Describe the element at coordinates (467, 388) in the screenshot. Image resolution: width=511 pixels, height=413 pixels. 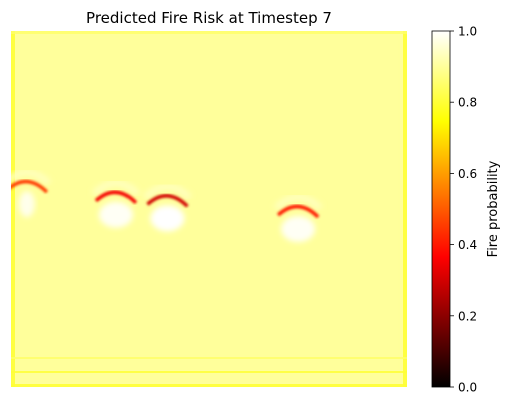
I see `colorbar-tick-label: 0.0` at that location.